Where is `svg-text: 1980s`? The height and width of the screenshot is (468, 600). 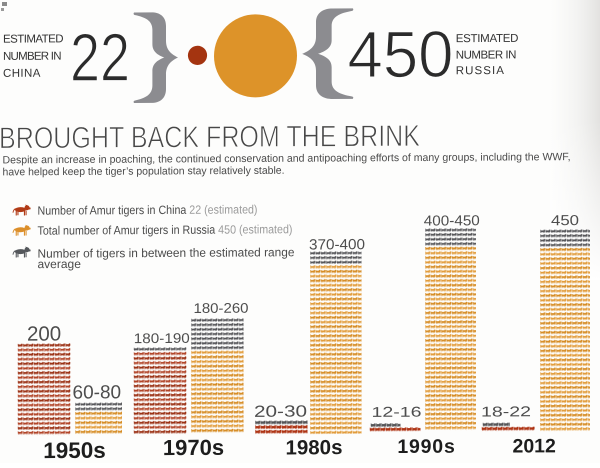
svg-text: 1980s is located at coordinates (313, 447).